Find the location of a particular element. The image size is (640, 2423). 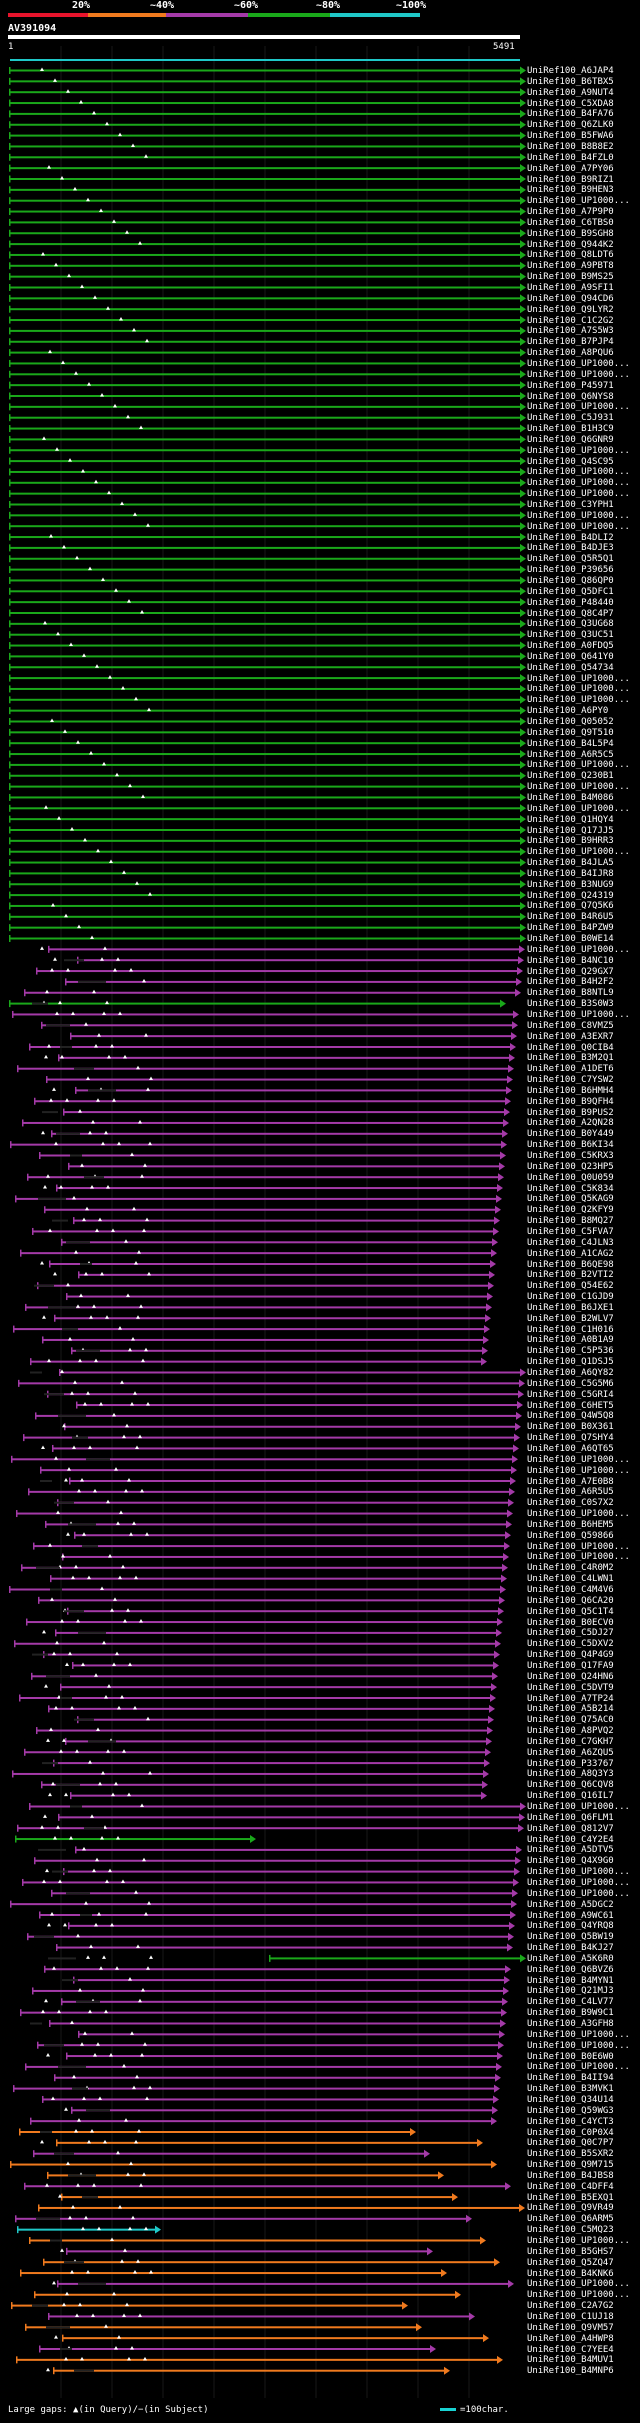

hit-label: UniRef100_C6HET5 is located at coordinates (570, 1405).